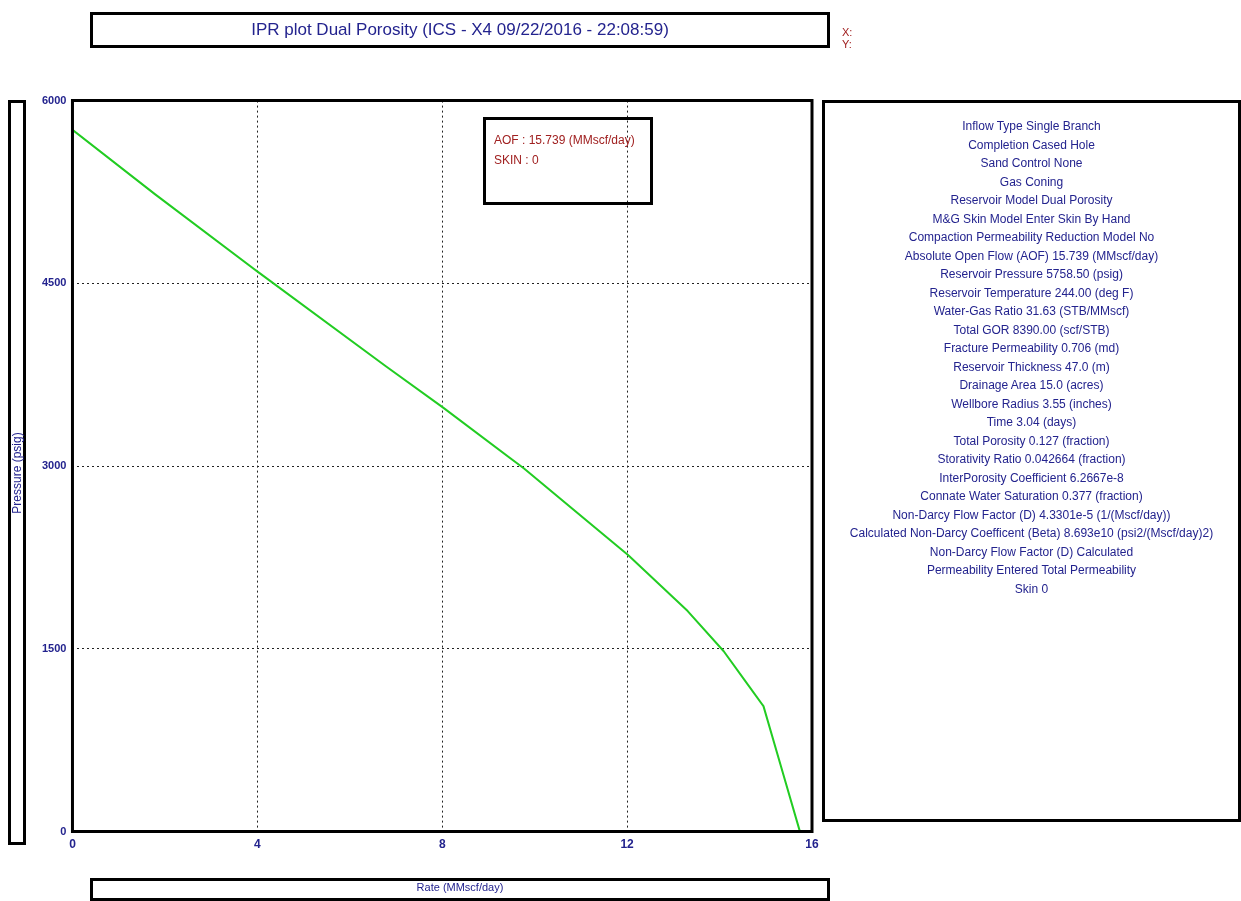 Image resolution: width=1241 pixels, height=901 pixels. What do you see at coordinates (258, 844) in the screenshot?
I see `x-tick-label: 4` at bounding box center [258, 844].